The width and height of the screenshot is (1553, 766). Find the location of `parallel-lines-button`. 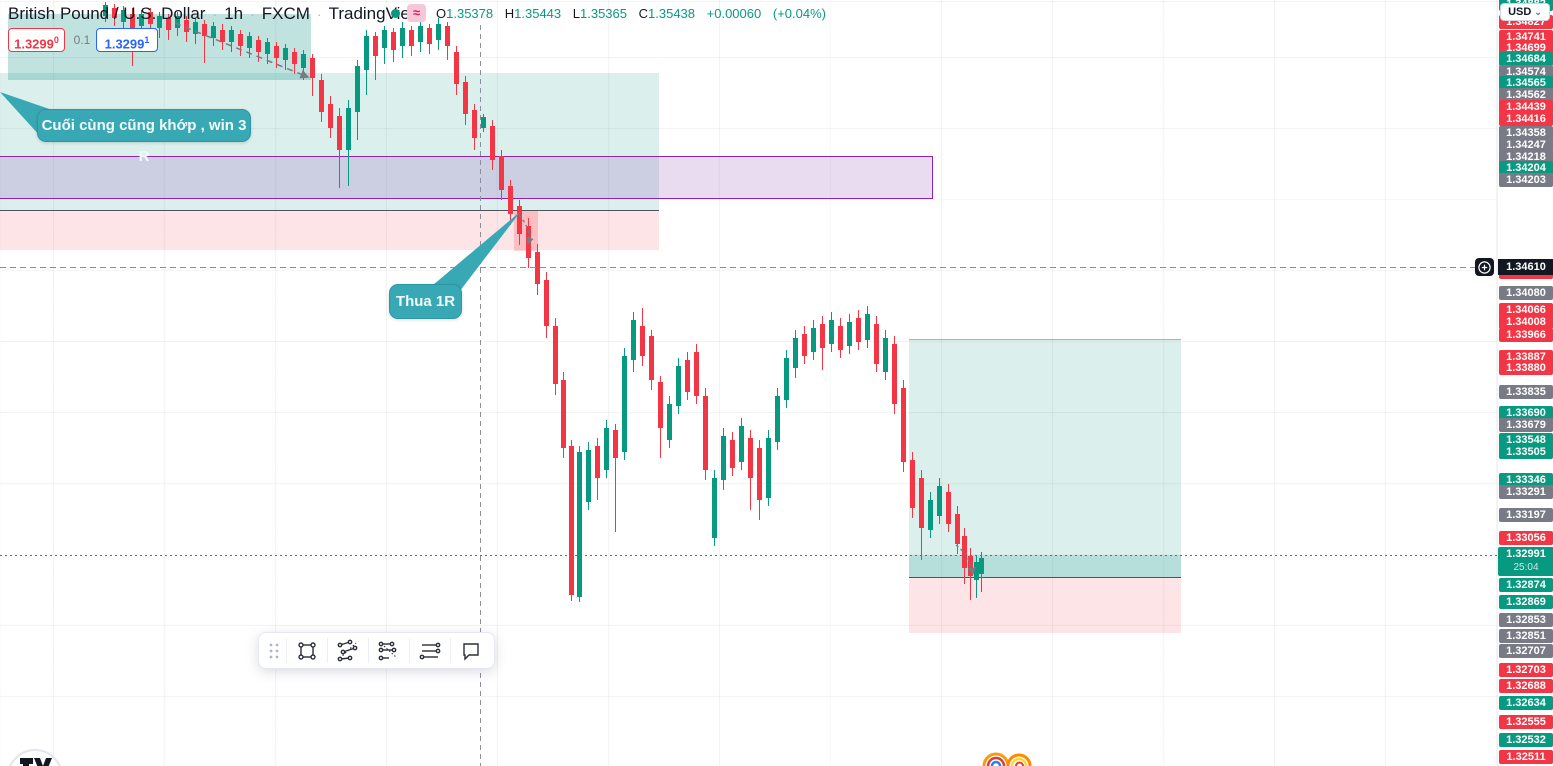

parallel-lines-button is located at coordinates (430, 650).